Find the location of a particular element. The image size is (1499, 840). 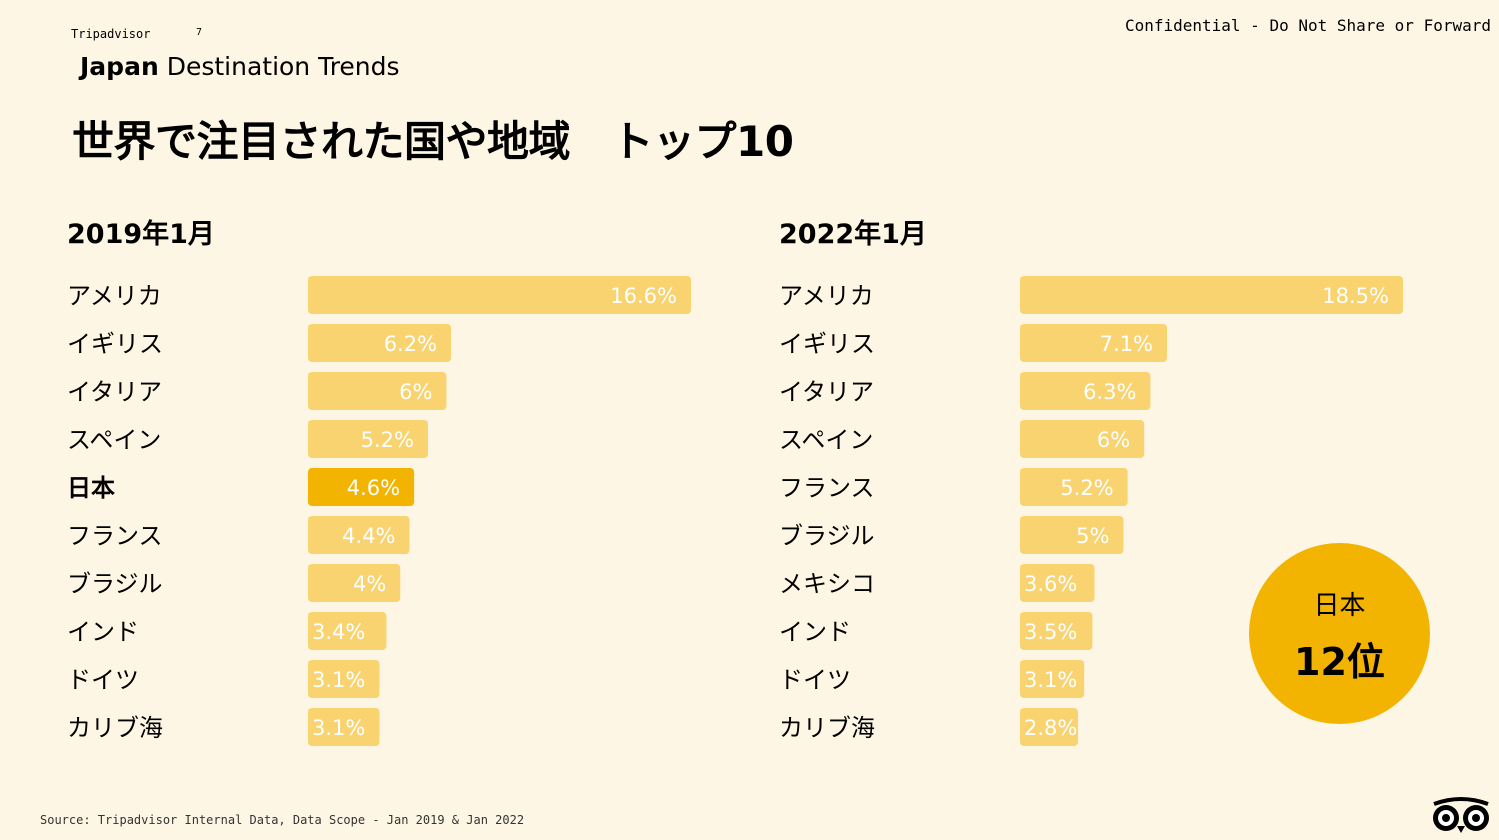

callout-country: 日本 is located at coordinates (1339, 606).